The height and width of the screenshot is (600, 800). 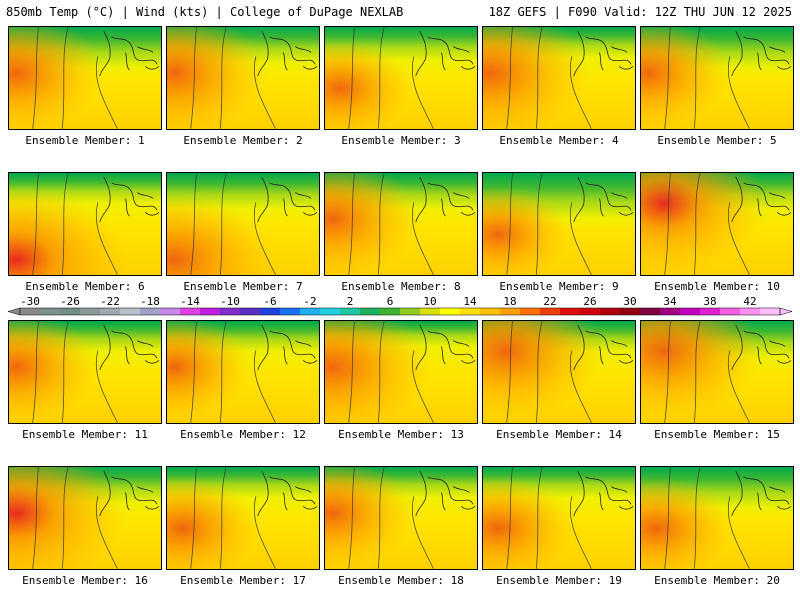 I want to click on colorbar-tick-label: 34, so click(x=670, y=302).